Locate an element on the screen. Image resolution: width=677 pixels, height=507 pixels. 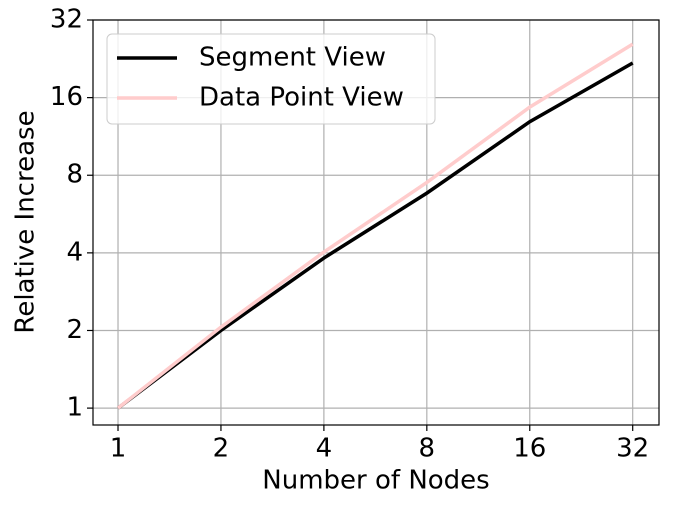
legend: Segment View Data Point View is located at coordinates (271, 79).